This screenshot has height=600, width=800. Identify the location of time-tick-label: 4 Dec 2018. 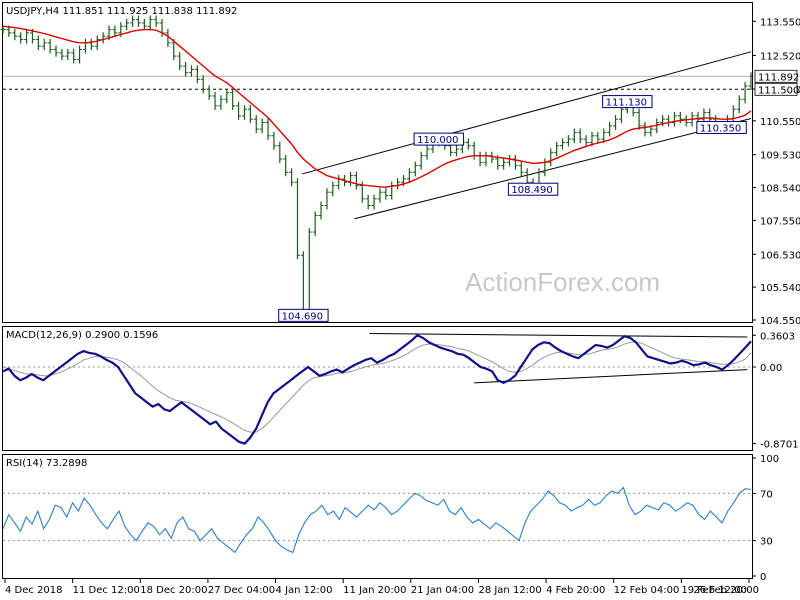
(34, 590).